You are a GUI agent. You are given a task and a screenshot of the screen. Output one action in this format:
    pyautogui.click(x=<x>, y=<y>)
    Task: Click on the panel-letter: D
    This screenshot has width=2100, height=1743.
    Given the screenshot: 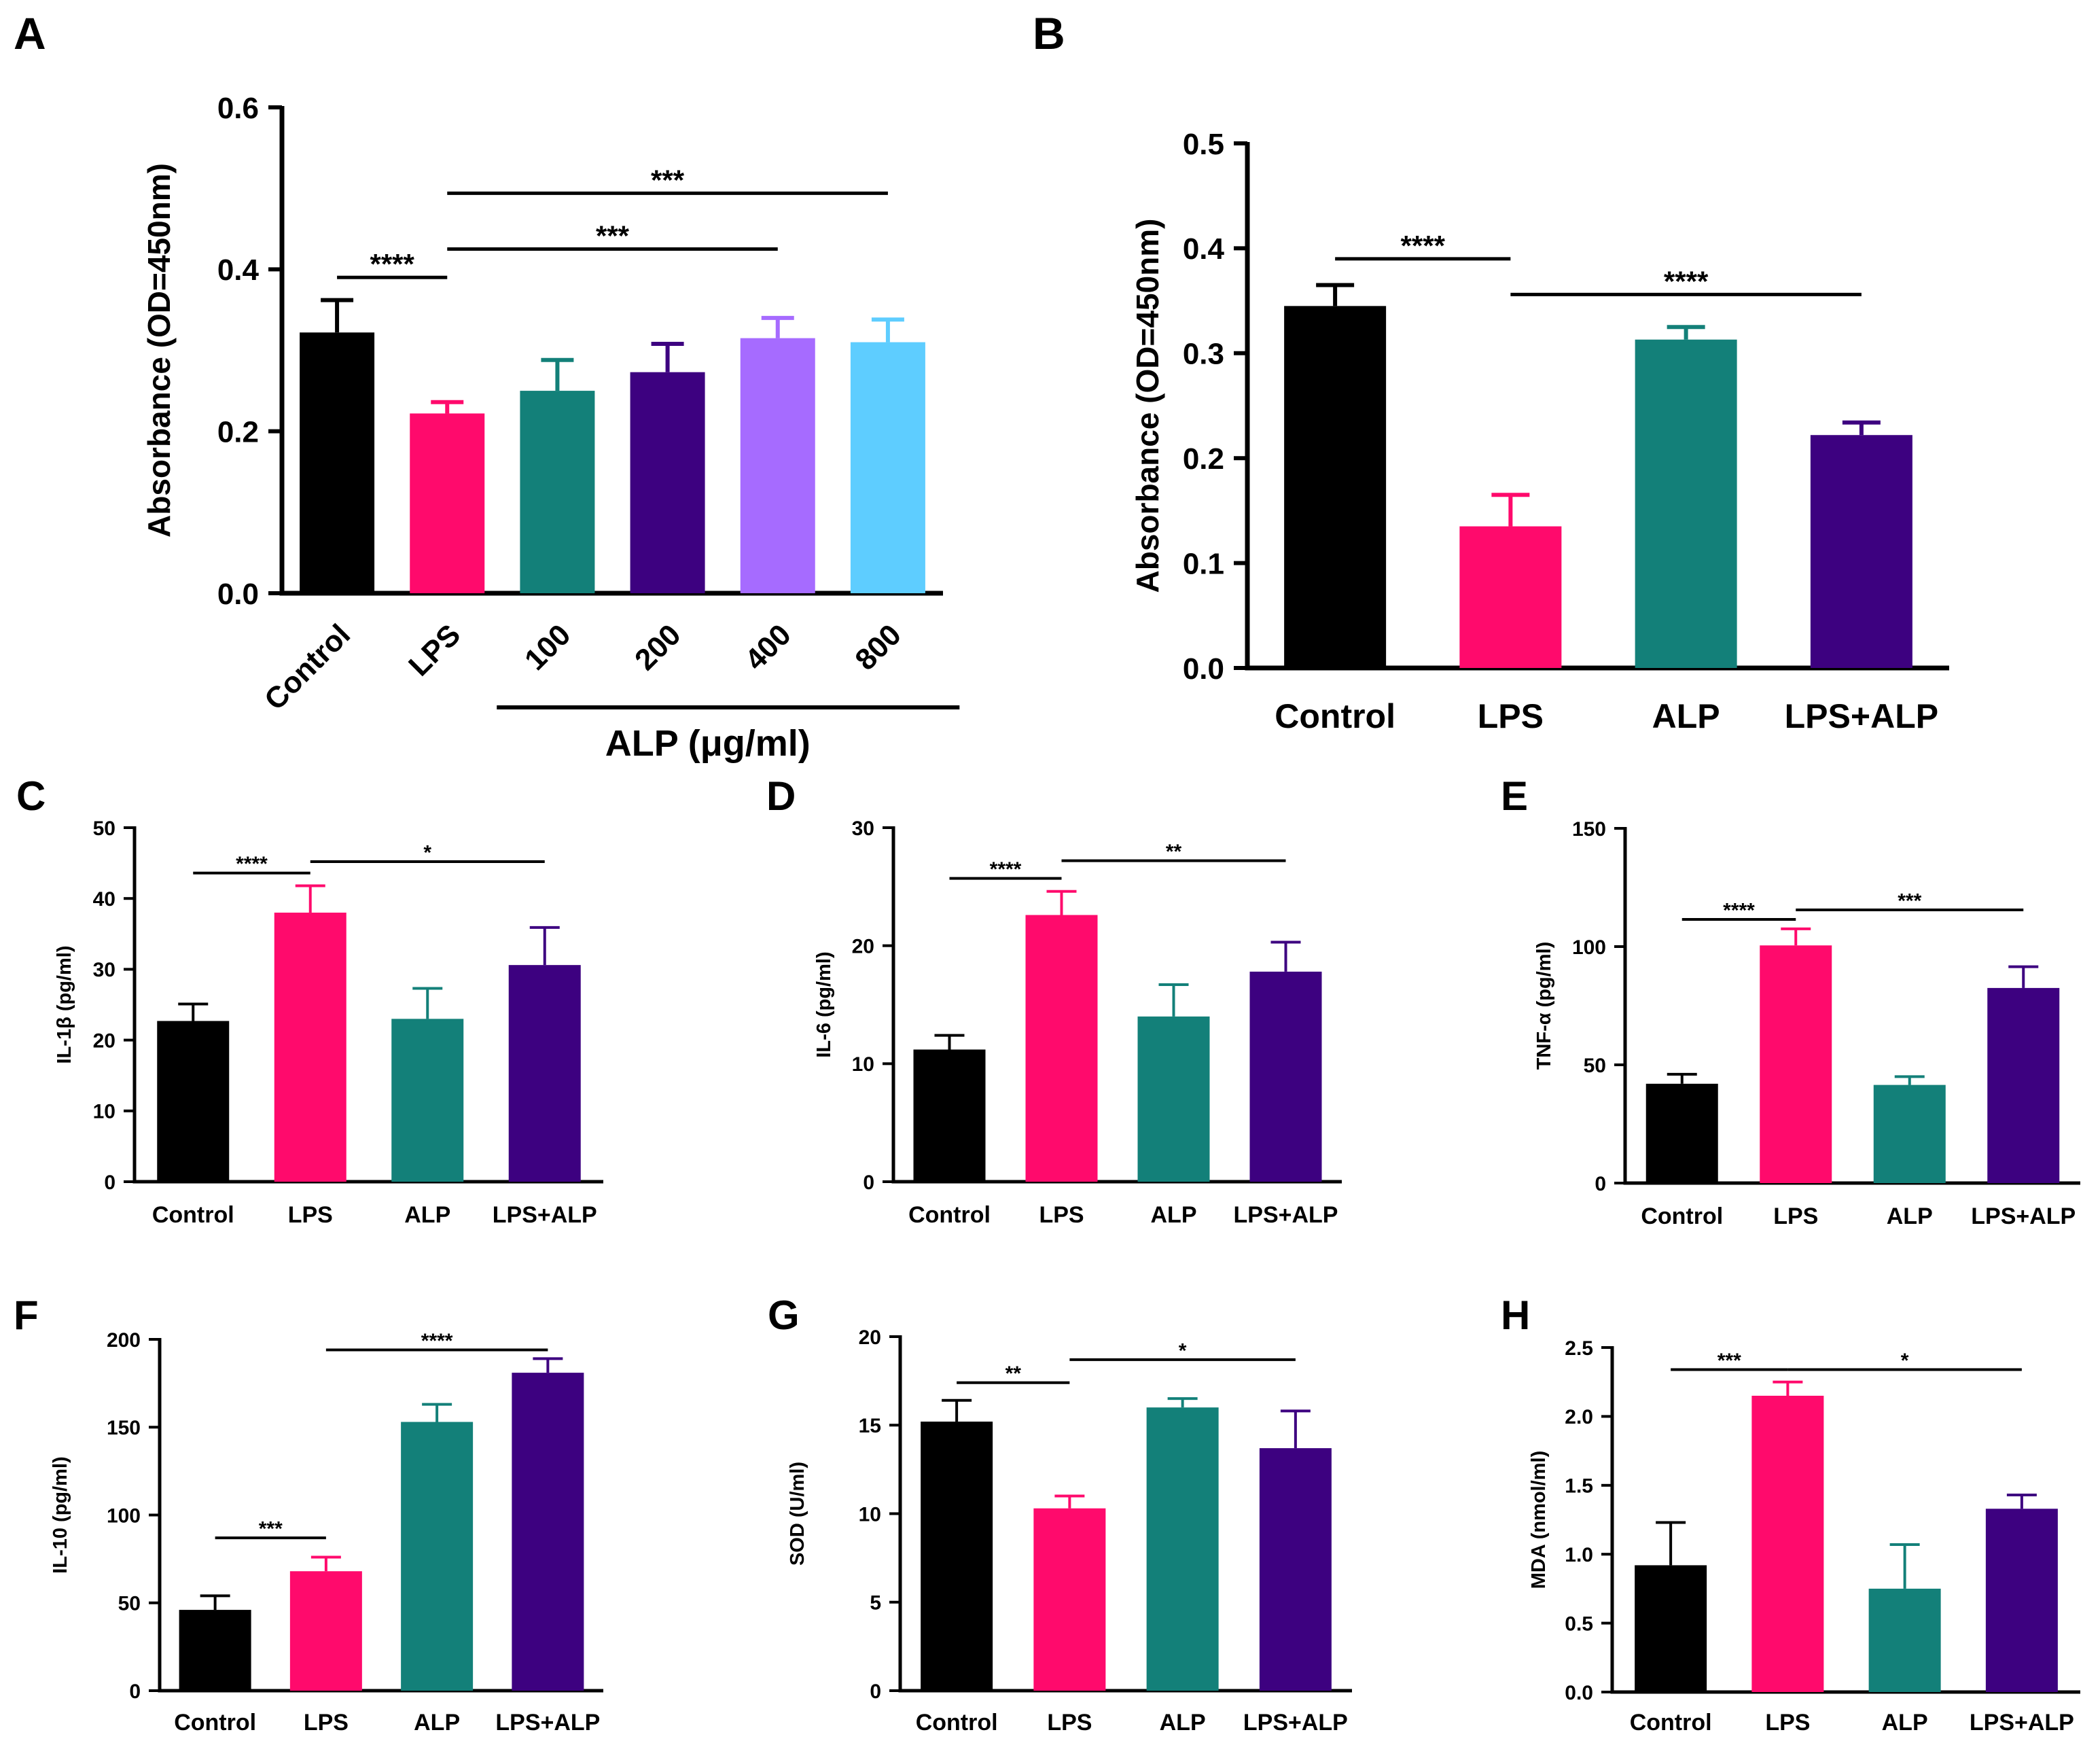 What is the action you would take?
    pyautogui.click(x=781, y=796)
    